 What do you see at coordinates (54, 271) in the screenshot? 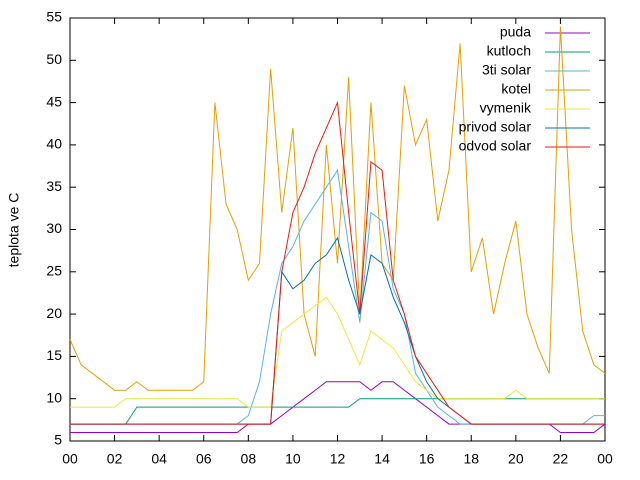
I see `y-tick-label: 25` at bounding box center [54, 271].